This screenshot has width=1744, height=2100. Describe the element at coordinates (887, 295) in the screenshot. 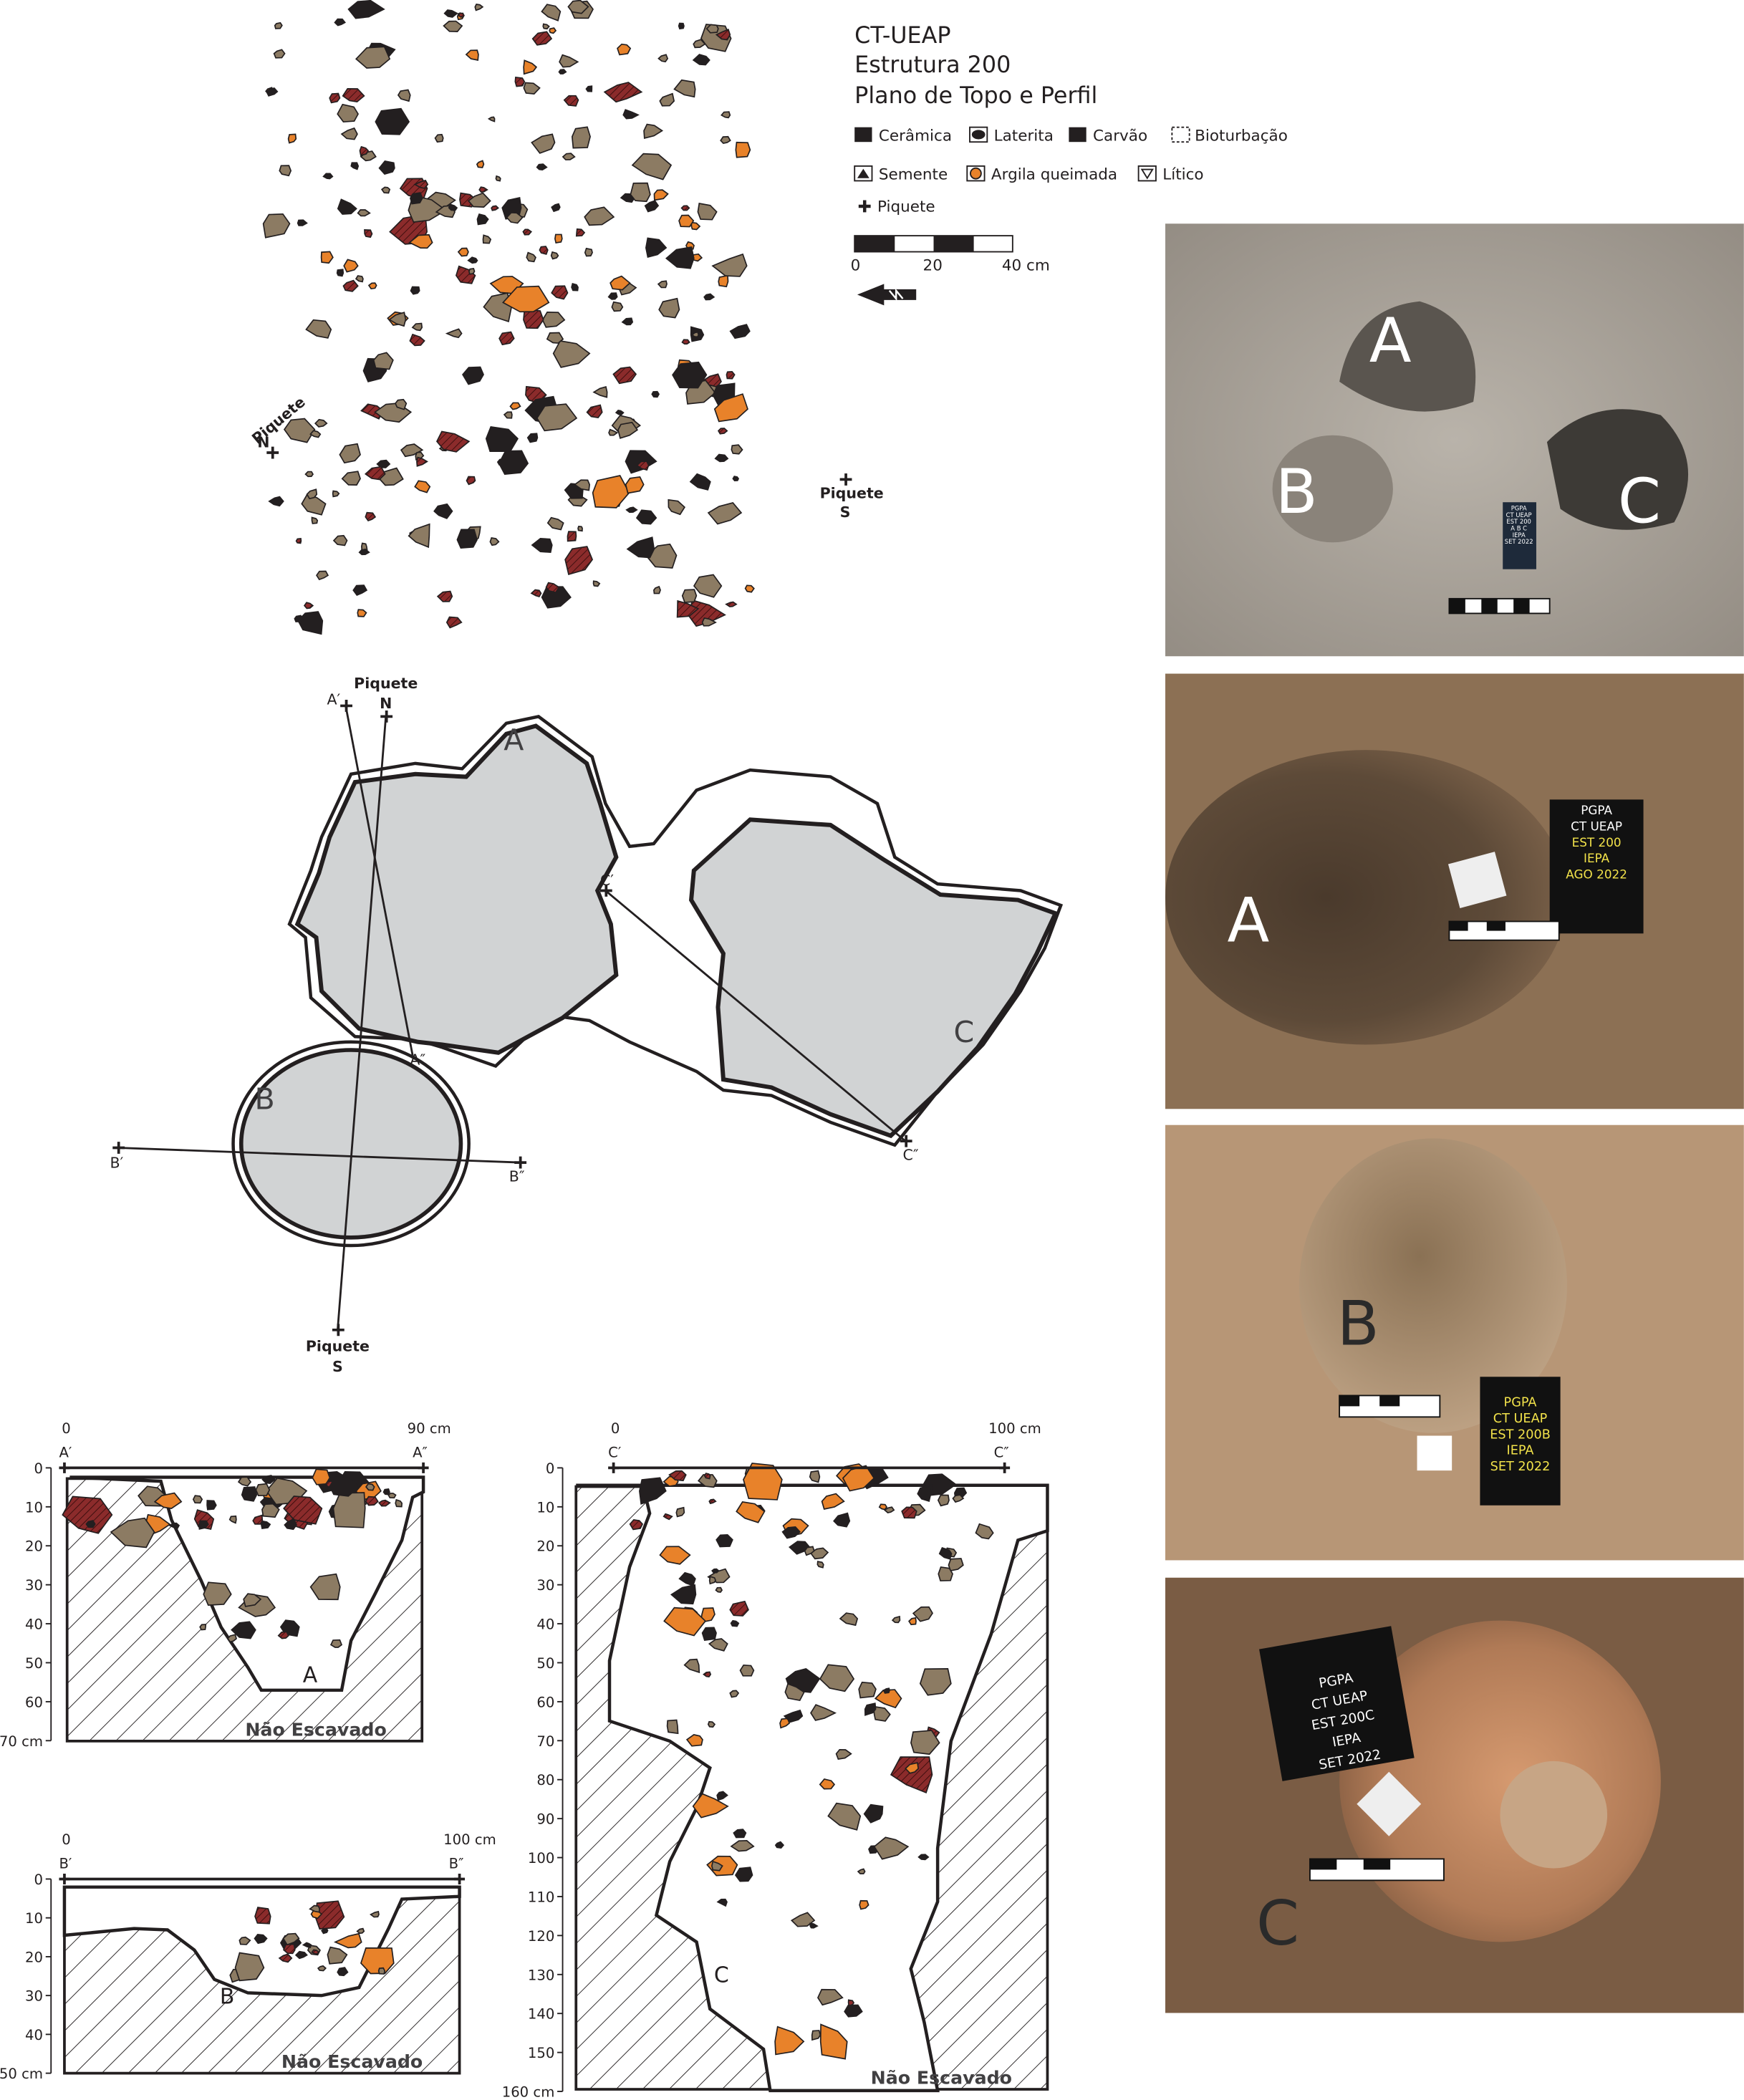

I see `north-arrow` at that location.